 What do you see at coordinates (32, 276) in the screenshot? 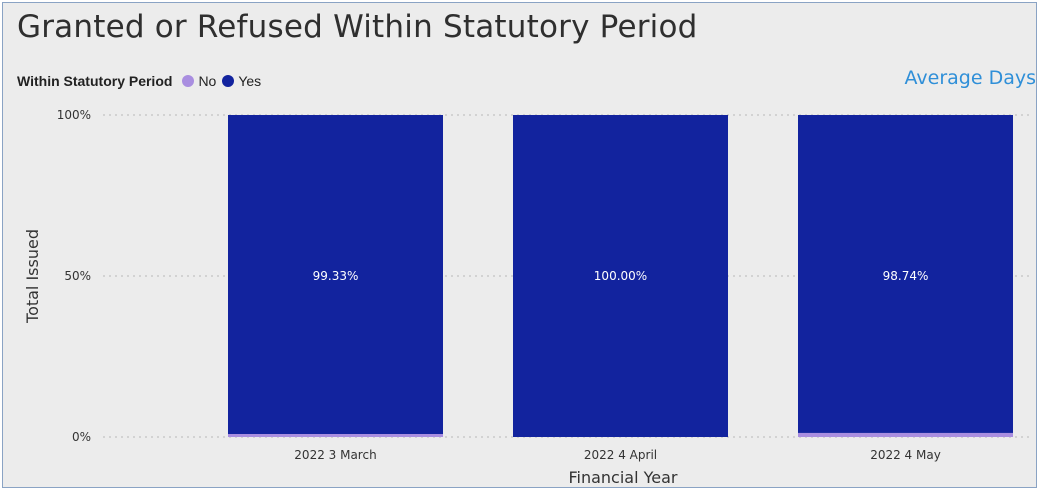
I see `y-axis-title: Total Issued` at bounding box center [32, 276].